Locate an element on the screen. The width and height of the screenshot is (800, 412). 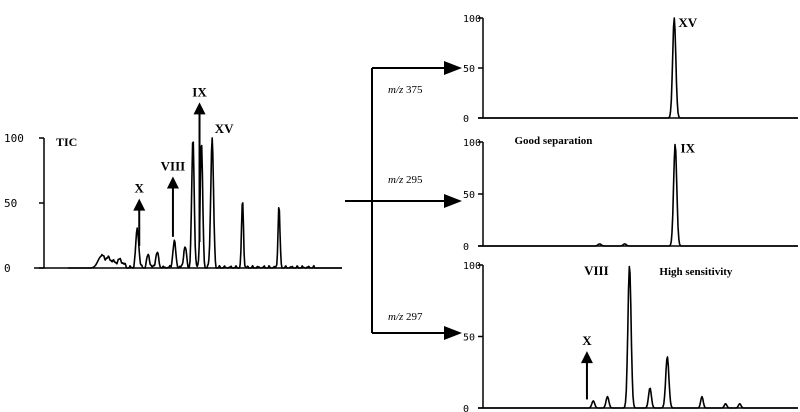
tic-annotation-xv: XV is located at coordinates (224, 128).